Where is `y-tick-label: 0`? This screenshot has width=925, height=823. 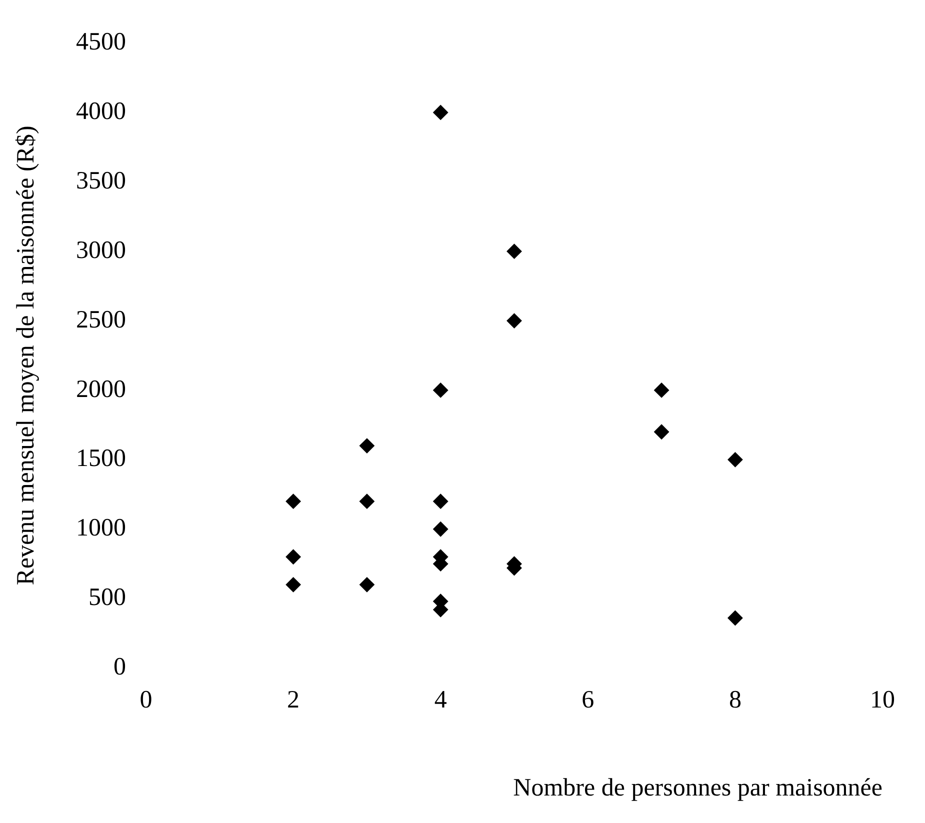 y-tick-label: 0 is located at coordinates (120, 667).